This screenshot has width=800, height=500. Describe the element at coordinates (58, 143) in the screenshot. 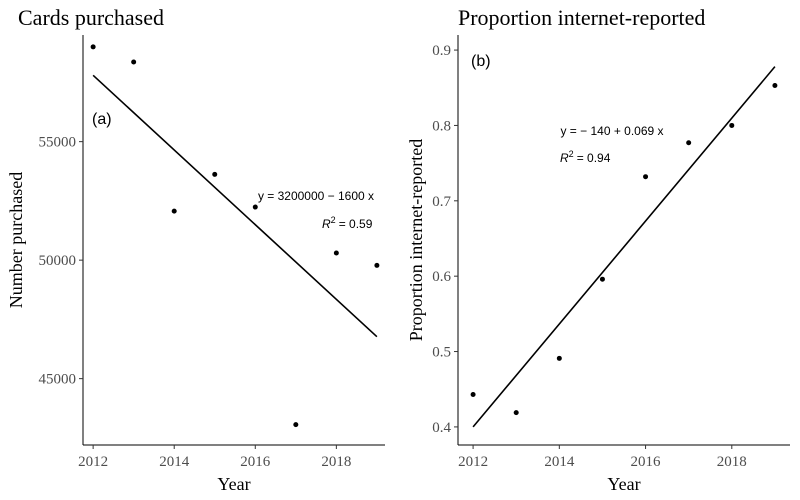

I see `y-tick-label: 55000` at that location.